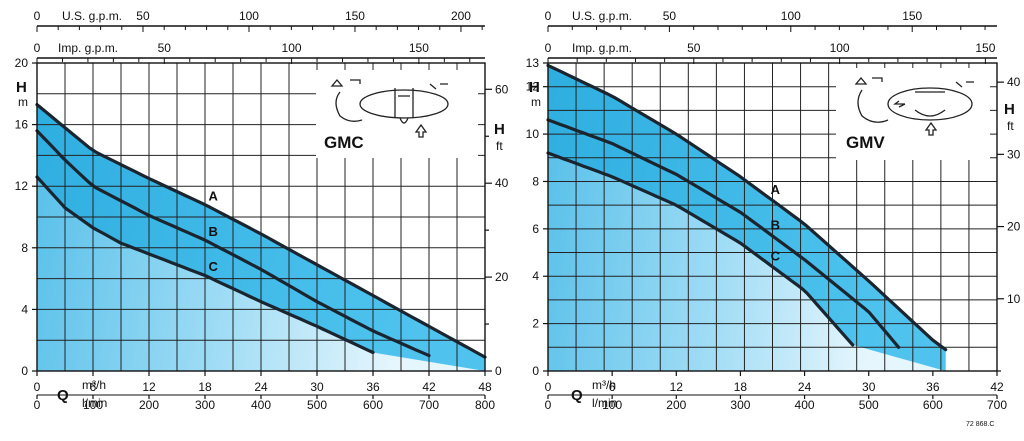 The image size is (1024, 441). I want to click on gmc-q-lmin-unit: l/min, so click(94, 403).